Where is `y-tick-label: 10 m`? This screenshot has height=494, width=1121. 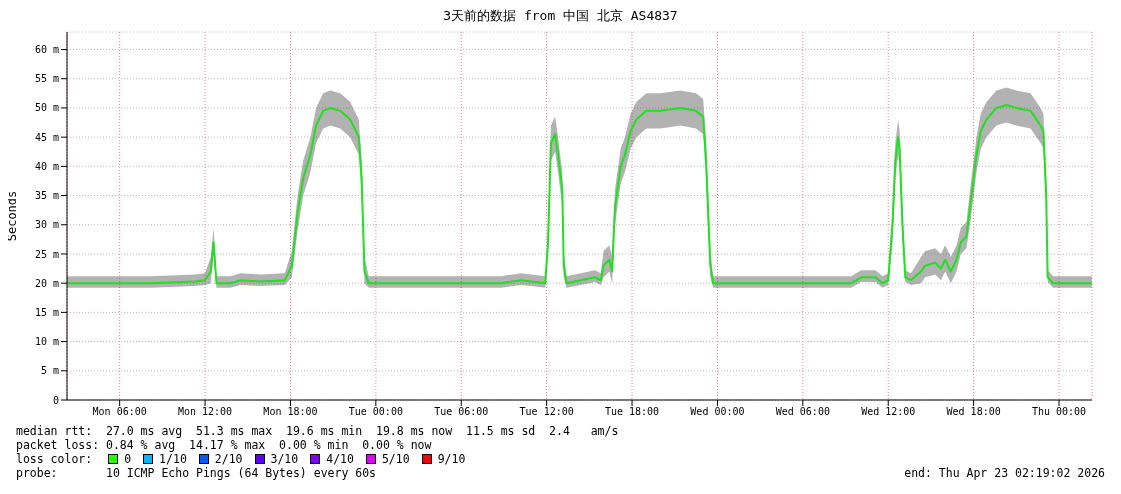
y-tick-label: 10 m is located at coordinates (46, 342).